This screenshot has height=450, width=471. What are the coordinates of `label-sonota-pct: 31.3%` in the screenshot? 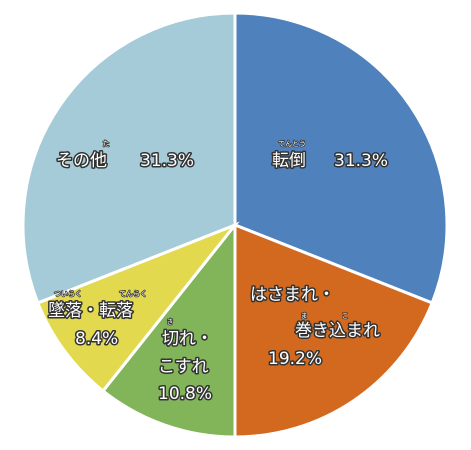 It's located at (167, 161).